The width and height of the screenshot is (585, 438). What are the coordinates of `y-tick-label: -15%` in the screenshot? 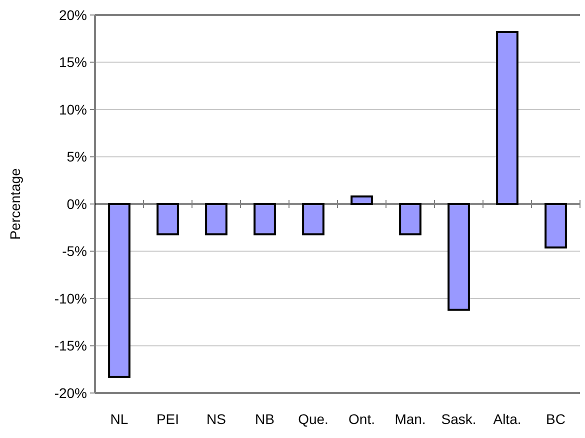 It's located at (70, 346).